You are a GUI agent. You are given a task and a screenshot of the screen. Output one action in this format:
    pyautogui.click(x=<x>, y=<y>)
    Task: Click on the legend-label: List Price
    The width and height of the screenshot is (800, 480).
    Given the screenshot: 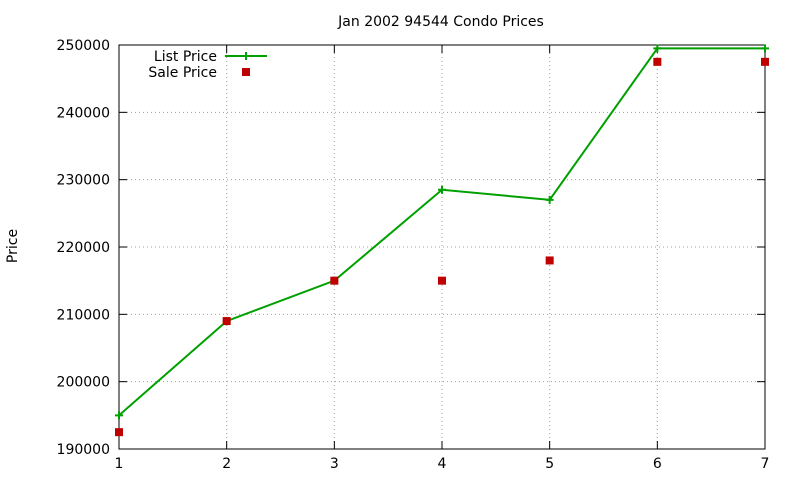 What is the action you would take?
    pyautogui.click(x=185, y=57)
    